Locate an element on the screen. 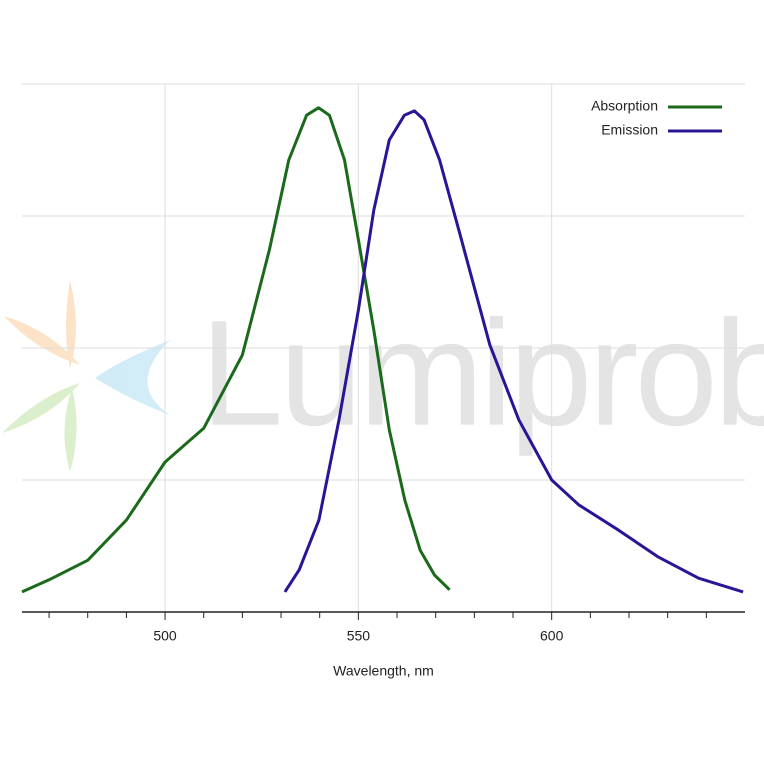 The image size is (764, 764). logo is located at coordinates (86, 376).